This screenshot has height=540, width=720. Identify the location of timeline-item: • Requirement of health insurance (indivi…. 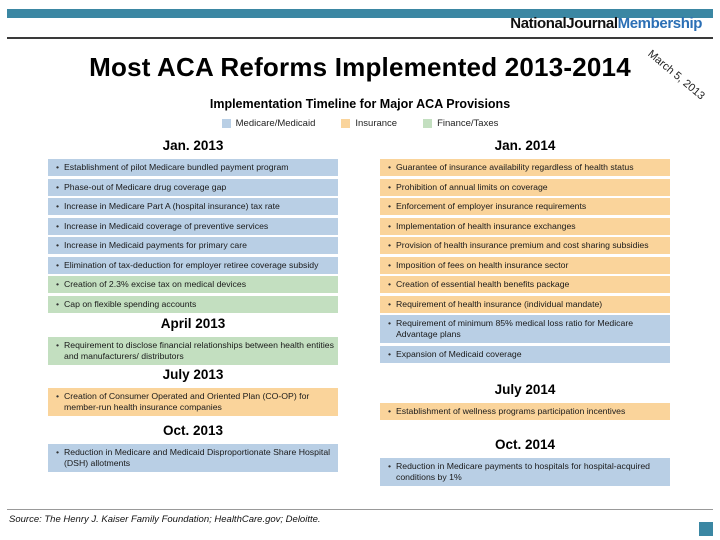
(525, 304).